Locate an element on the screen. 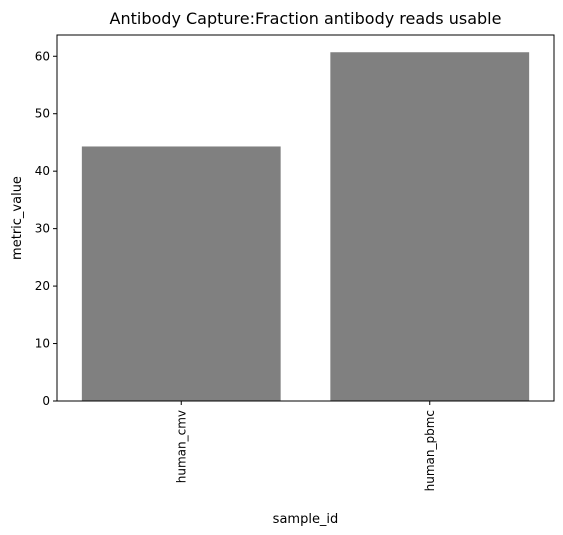 The width and height of the screenshot is (563, 535). y-tick-label: 20 is located at coordinates (42, 286).